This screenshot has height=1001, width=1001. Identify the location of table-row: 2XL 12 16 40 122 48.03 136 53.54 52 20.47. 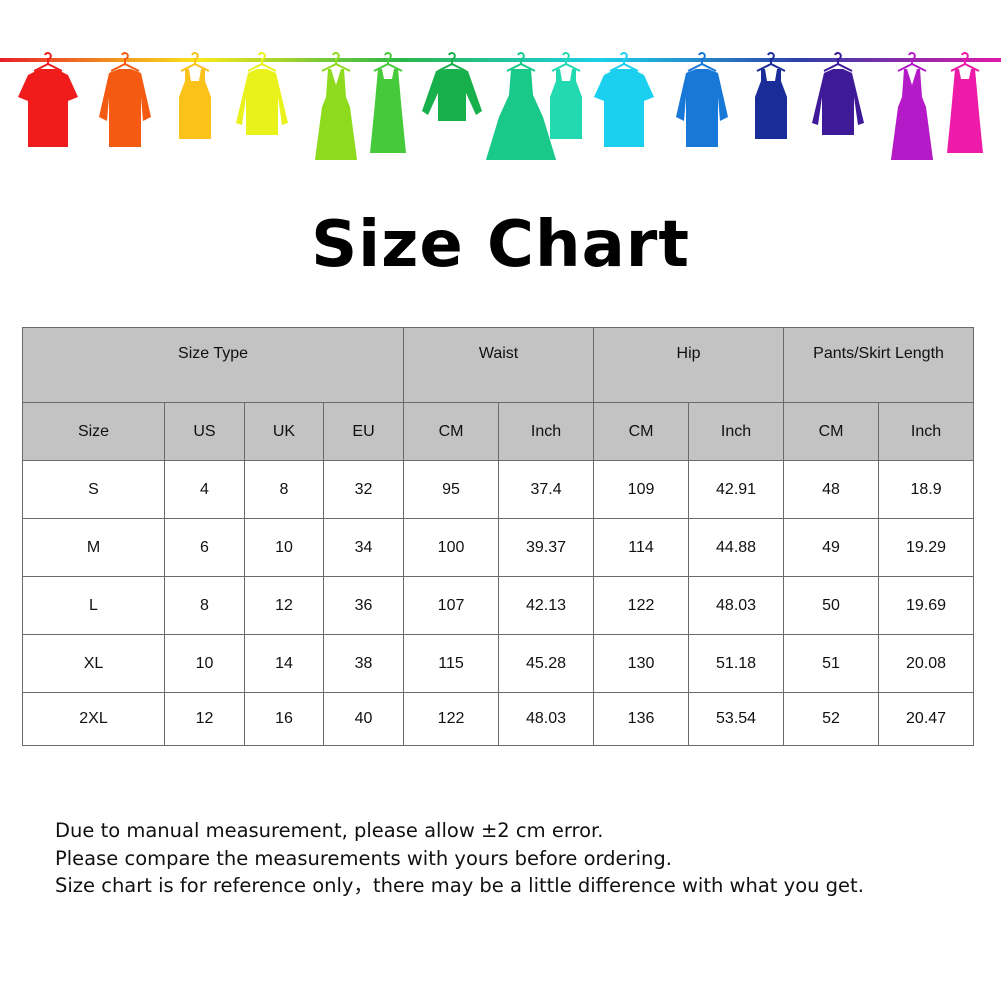
(498, 719).